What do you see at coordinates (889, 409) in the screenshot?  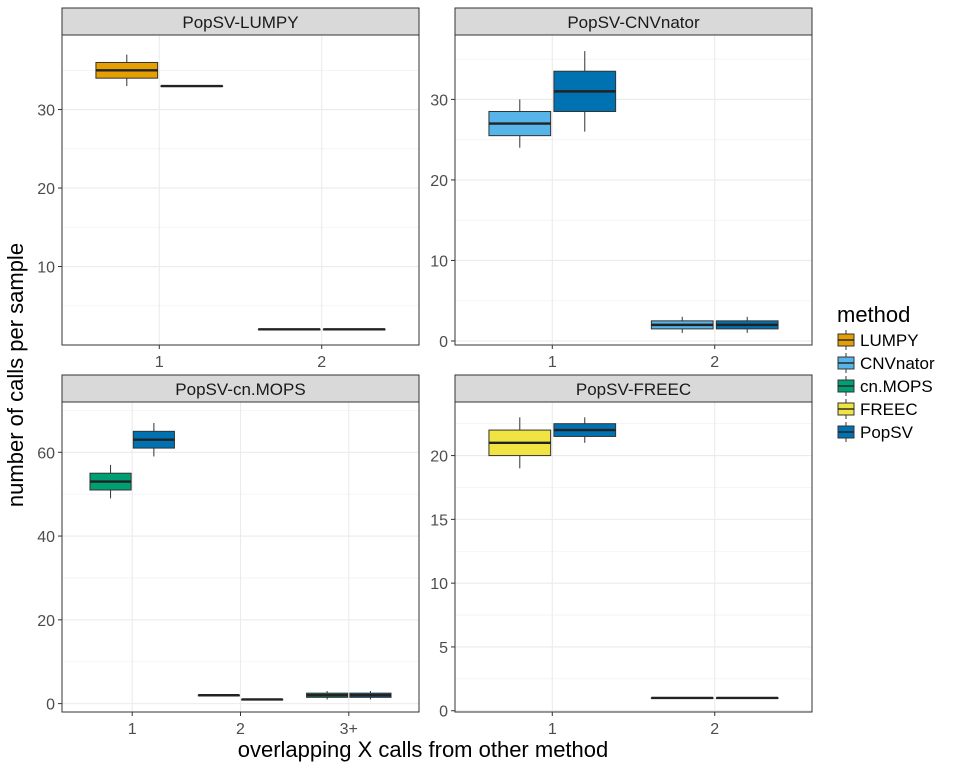 I see `legend-label: FREEC` at bounding box center [889, 409].